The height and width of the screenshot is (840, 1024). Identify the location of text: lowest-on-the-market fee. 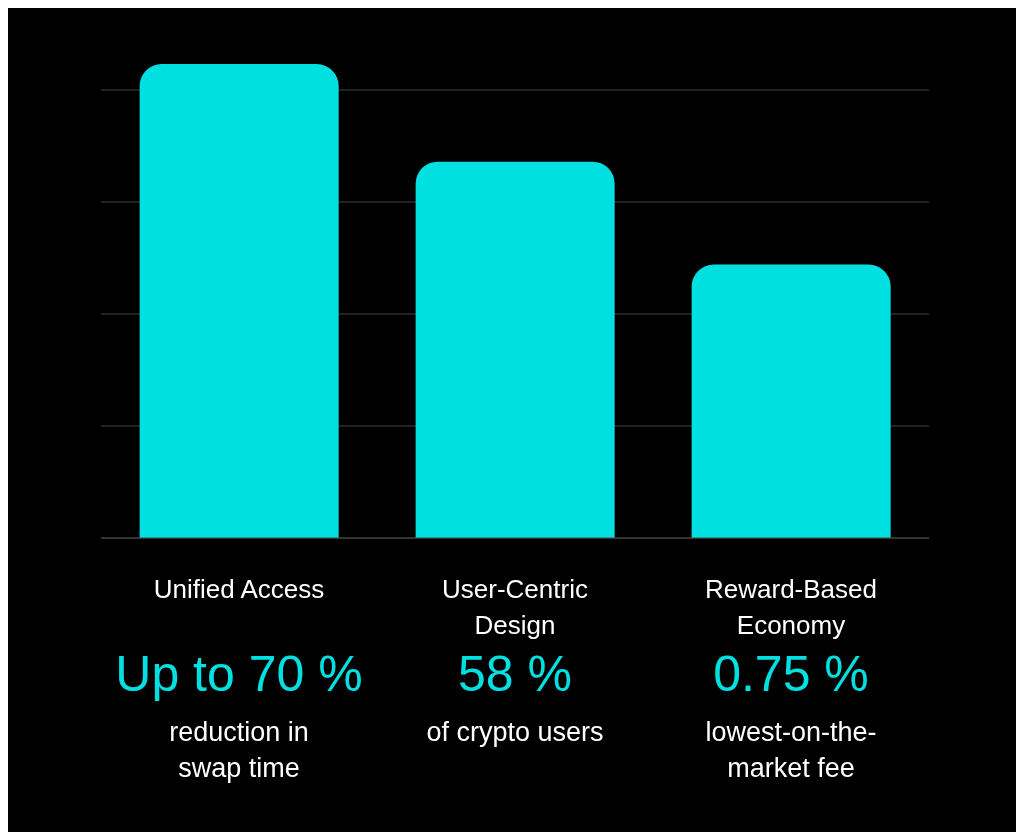
(791, 750).